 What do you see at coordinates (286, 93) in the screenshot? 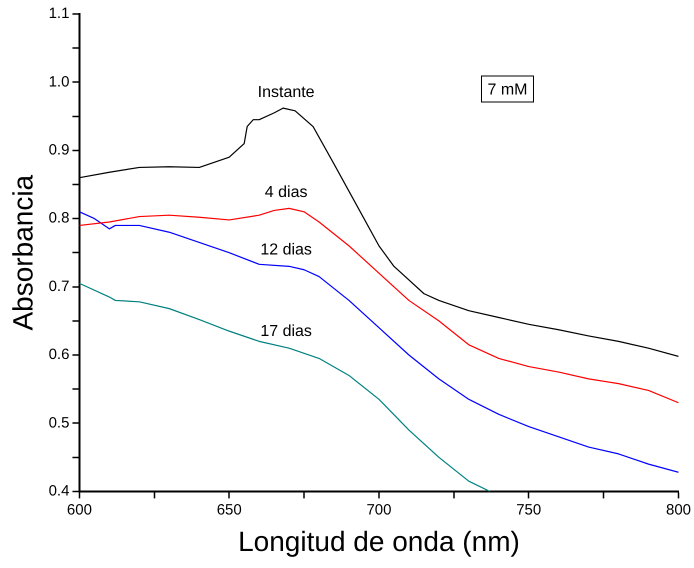
I see `series-label: Instante` at bounding box center [286, 93].